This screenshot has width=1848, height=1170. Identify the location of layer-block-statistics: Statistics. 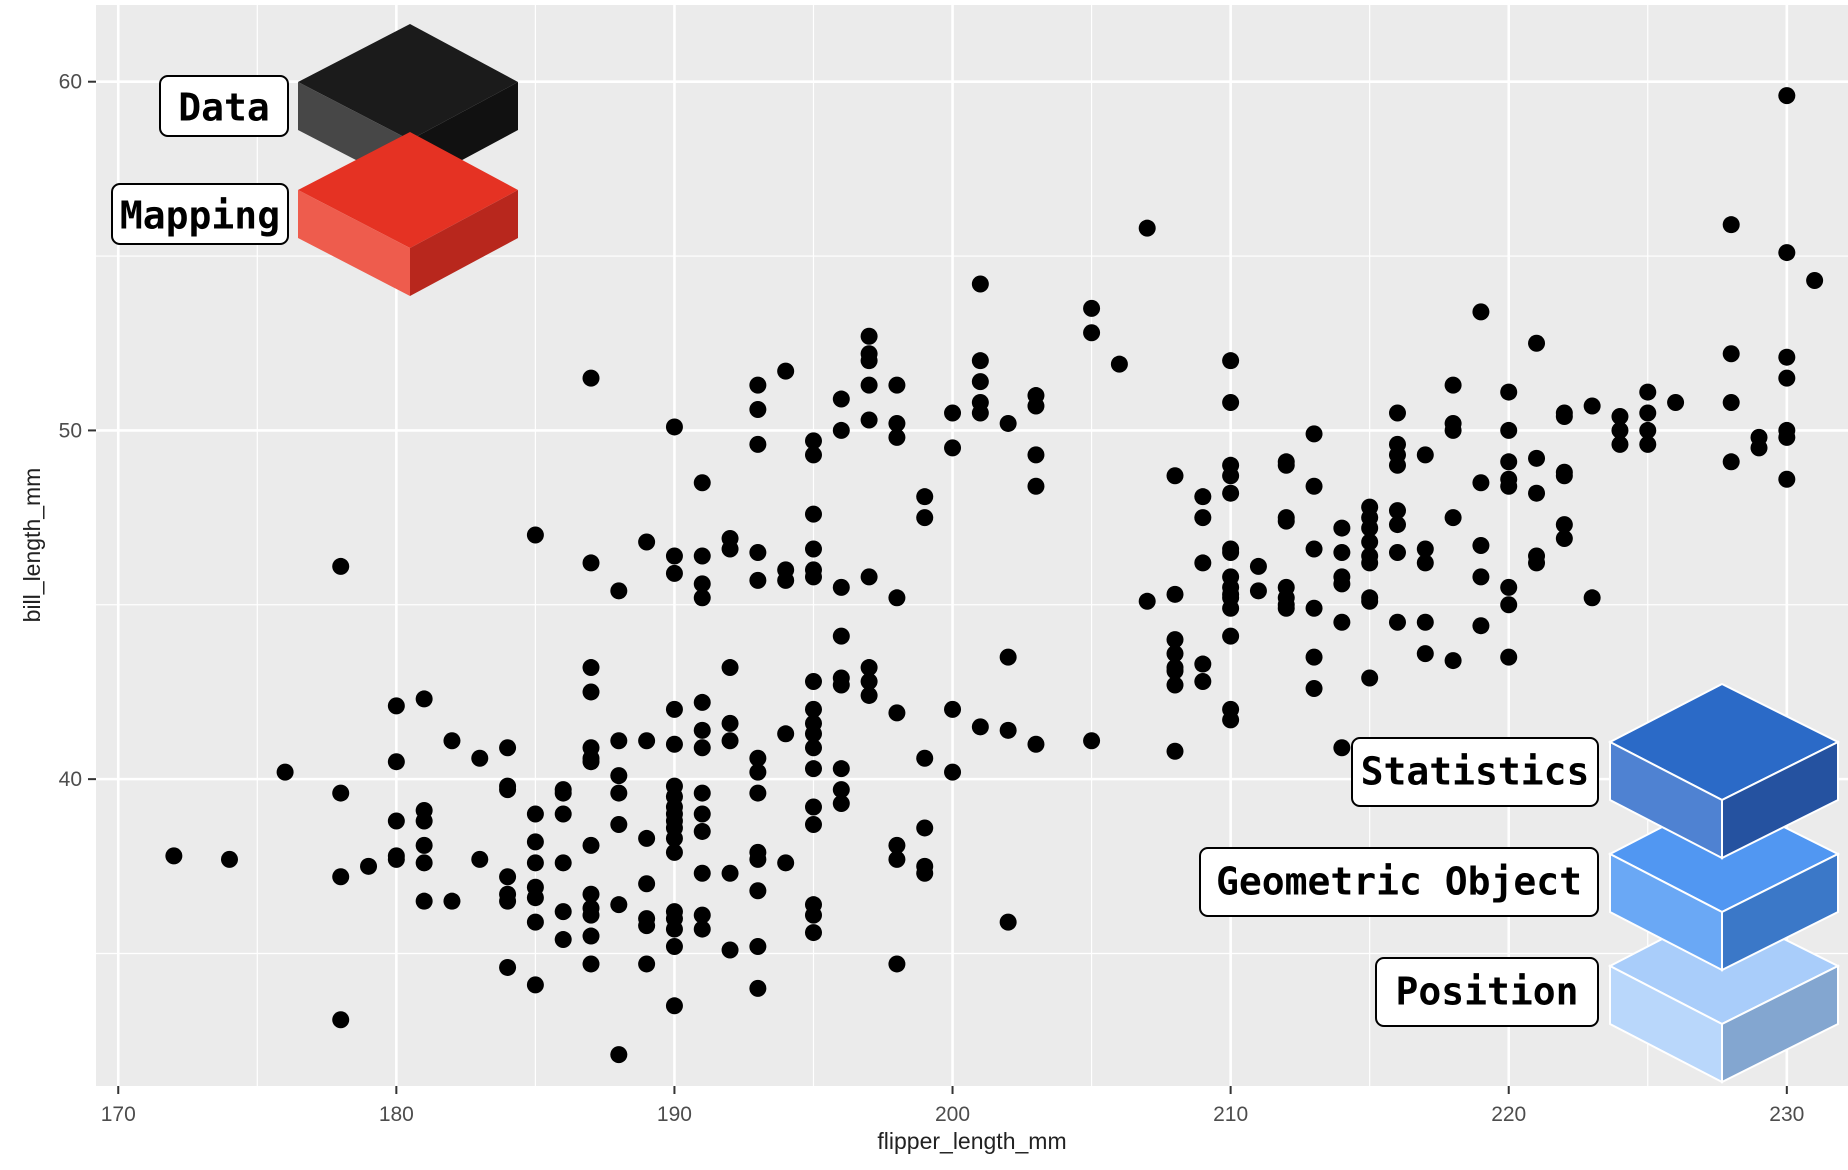
(1596, 771).